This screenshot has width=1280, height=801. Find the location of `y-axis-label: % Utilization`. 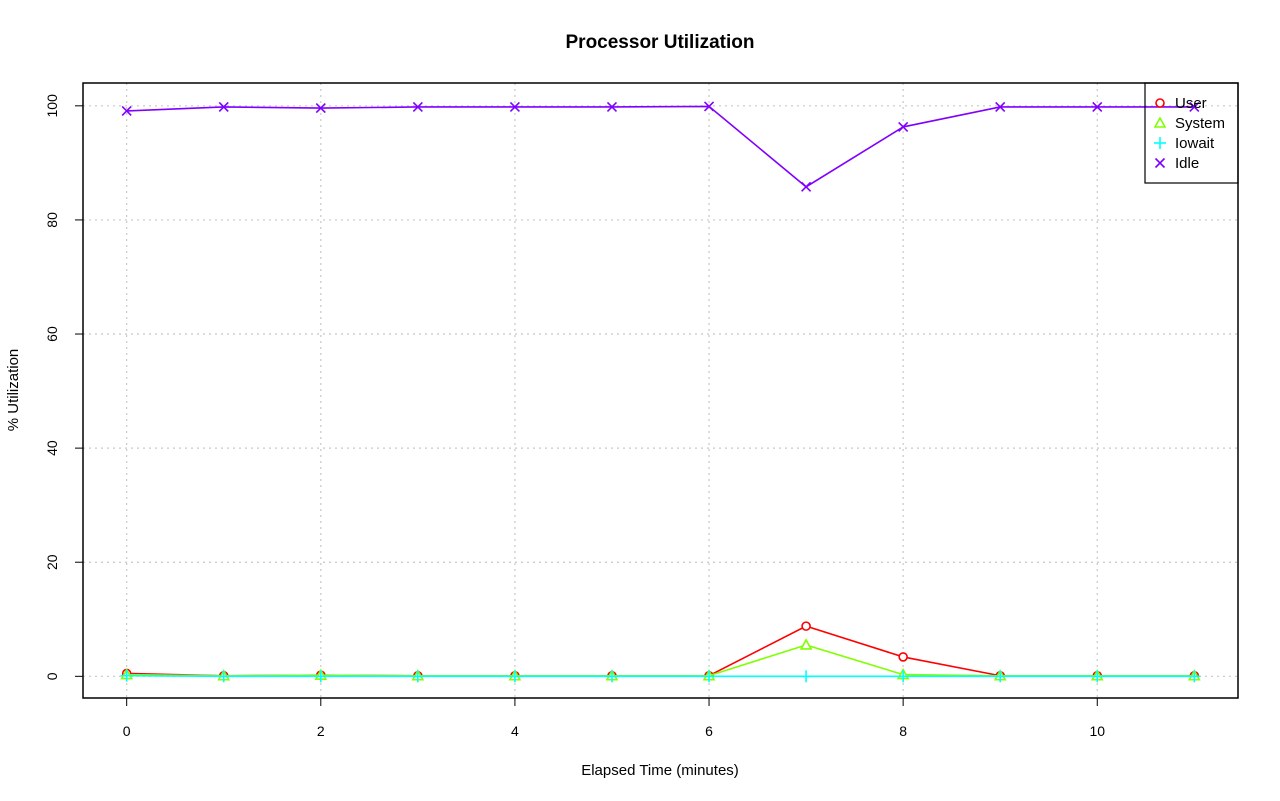

y-axis-label: % Utilization is located at coordinates (13, 390).